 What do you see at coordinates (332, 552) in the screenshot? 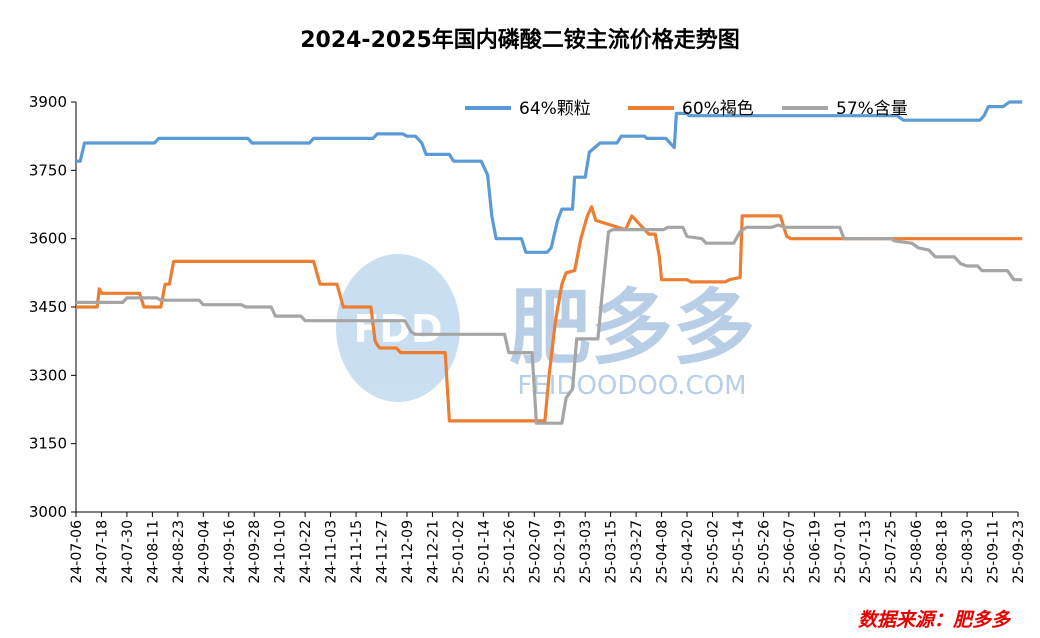
I see `x-tick-label: 24-11-03` at bounding box center [332, 552].